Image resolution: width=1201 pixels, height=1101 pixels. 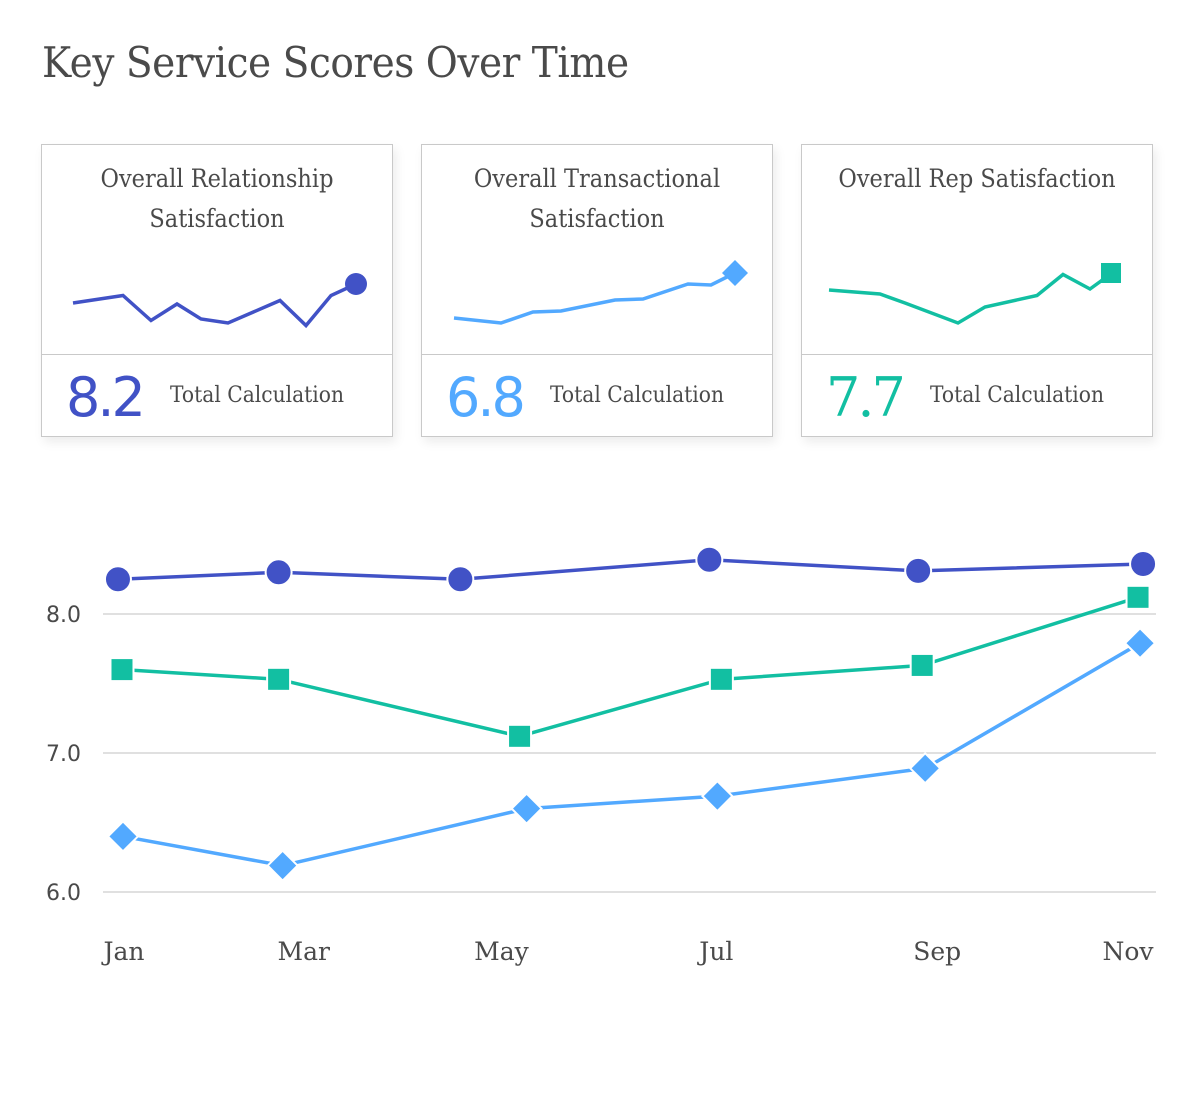 What do you see at coordinates (1128, 951) in the screenshot?
I see `x-tick-label: Nov` at bounding box center [1128, 951].